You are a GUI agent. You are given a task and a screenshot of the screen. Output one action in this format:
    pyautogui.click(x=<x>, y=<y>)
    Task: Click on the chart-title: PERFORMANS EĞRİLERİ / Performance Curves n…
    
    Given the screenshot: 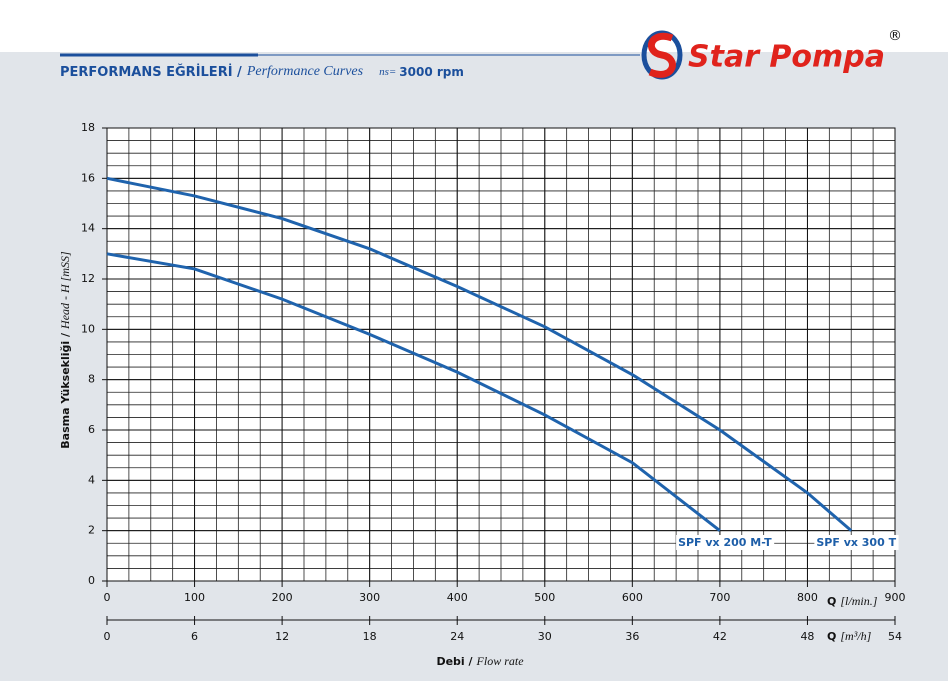 What is the action you would take?
    pyautogui.click(x=262, y=72)
    